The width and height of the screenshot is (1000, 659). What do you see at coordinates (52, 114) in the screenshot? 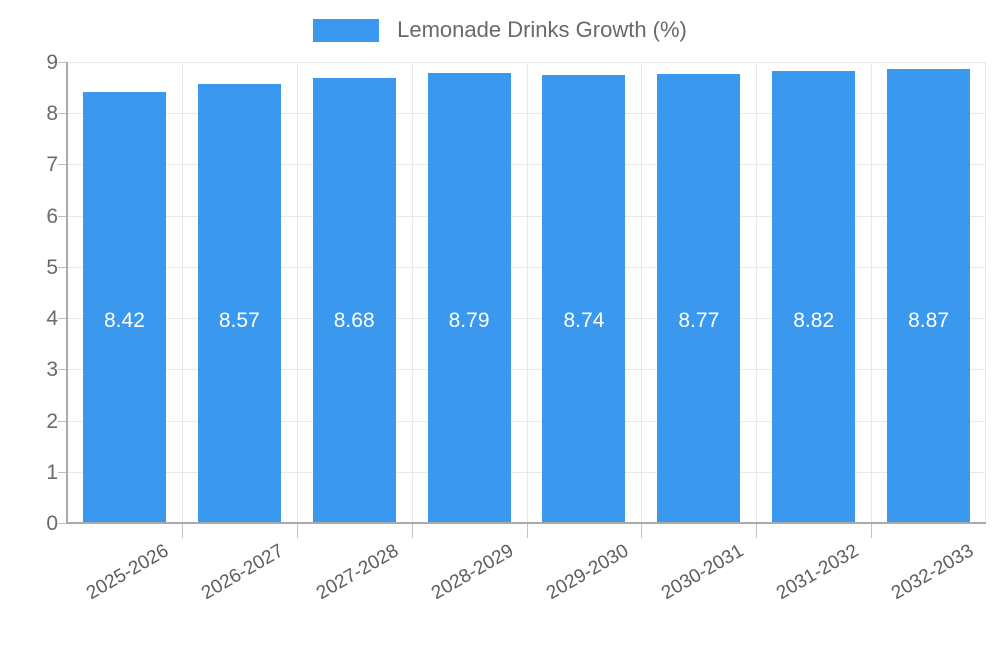
I see `y-axis-tick-label: 8` at bounding box center [52, 114].